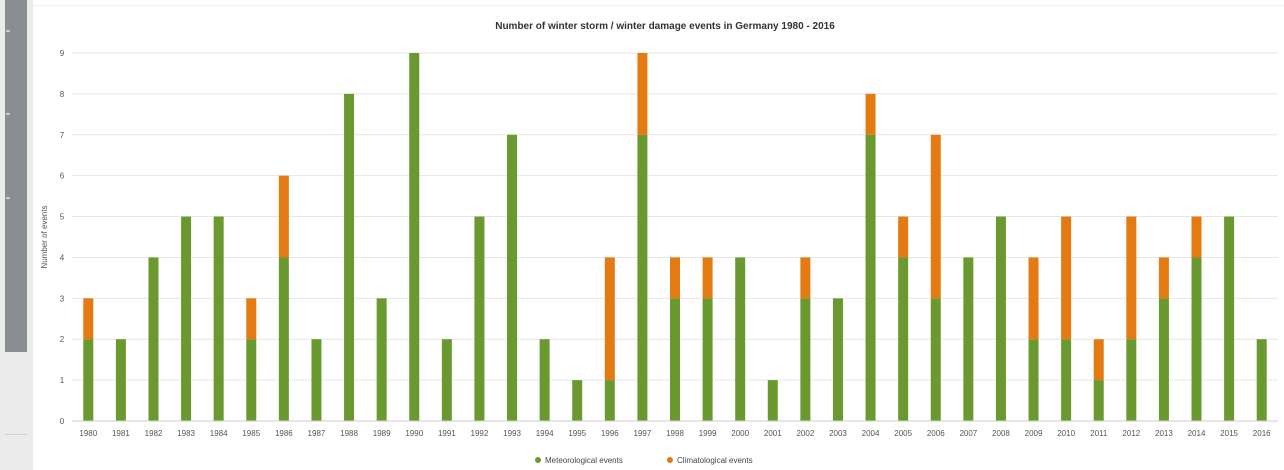  Describe the element at coordinates (1262, 433) in the screenshot. I see `x-tick-label: 2016` at that location.